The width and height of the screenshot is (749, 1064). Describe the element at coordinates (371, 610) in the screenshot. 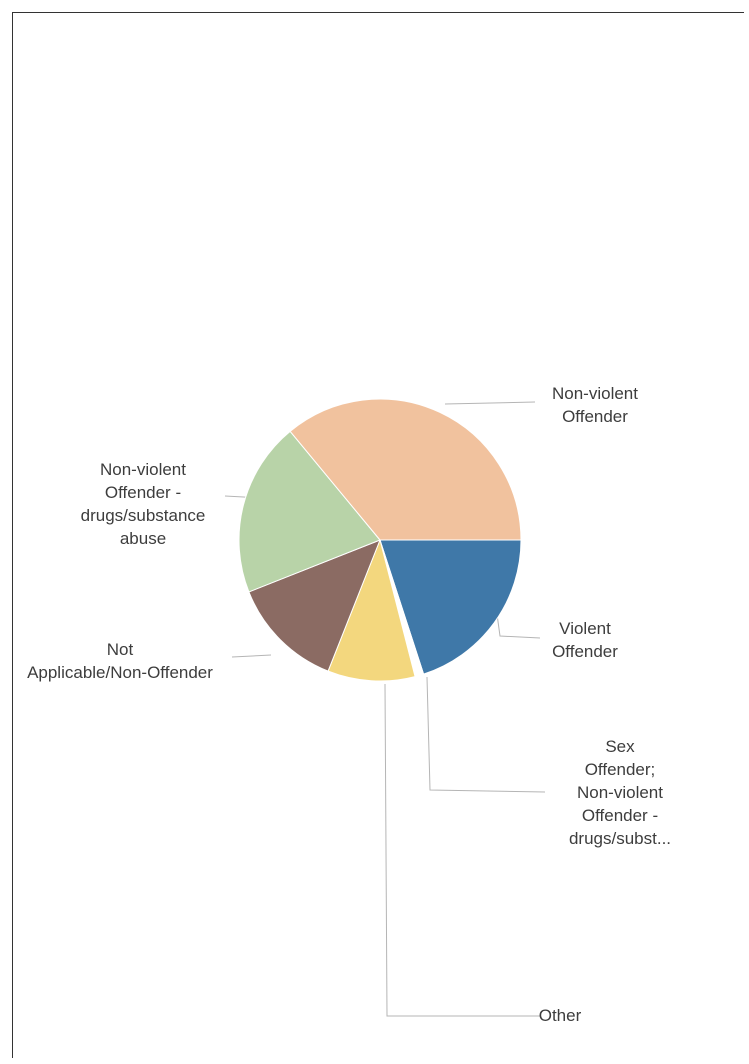

I see `pie-slice-other` at that location.